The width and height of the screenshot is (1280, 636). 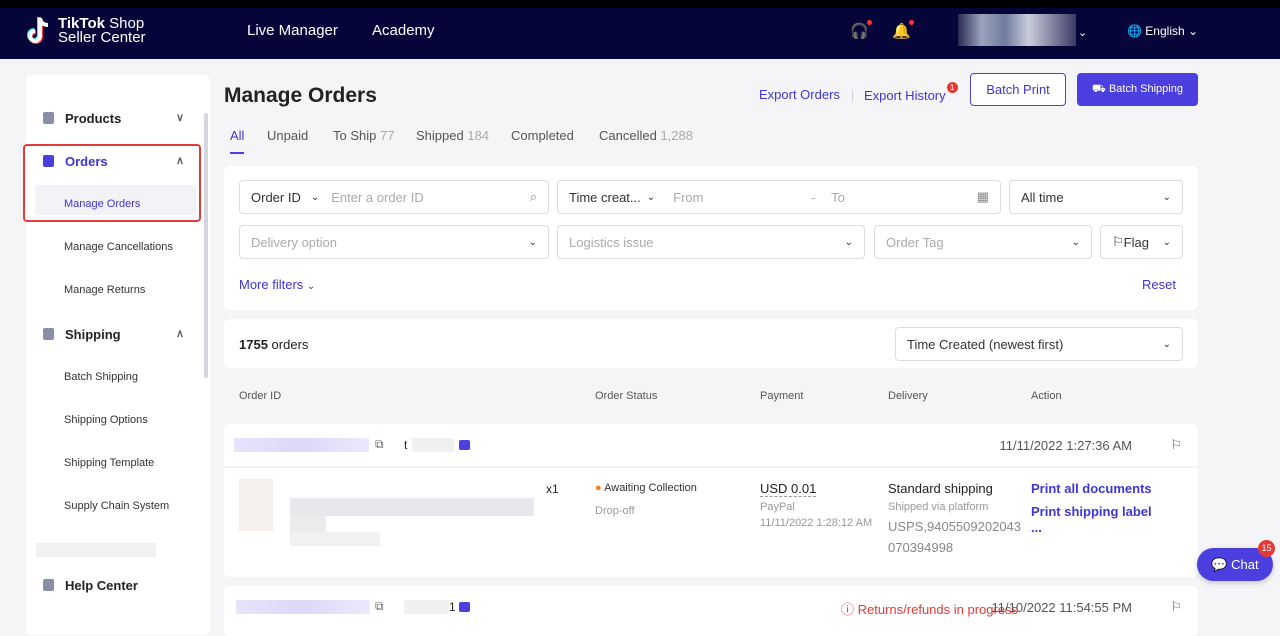 What do you see at coordinates (838, 197) in the screenshot?
I see `to-date-input: To` at bounding box center [838, 197].